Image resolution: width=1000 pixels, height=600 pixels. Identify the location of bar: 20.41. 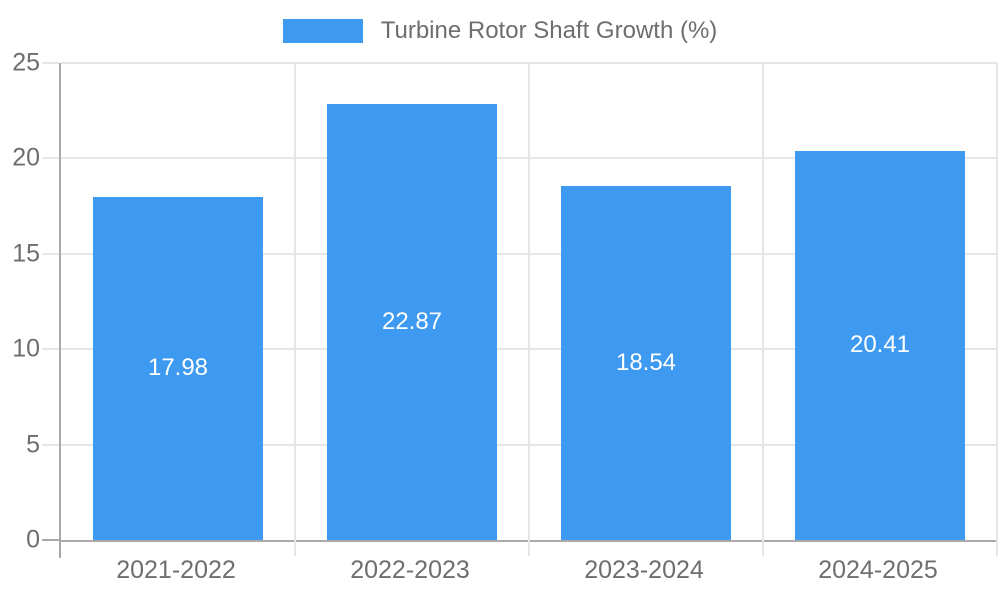
(880, 345).